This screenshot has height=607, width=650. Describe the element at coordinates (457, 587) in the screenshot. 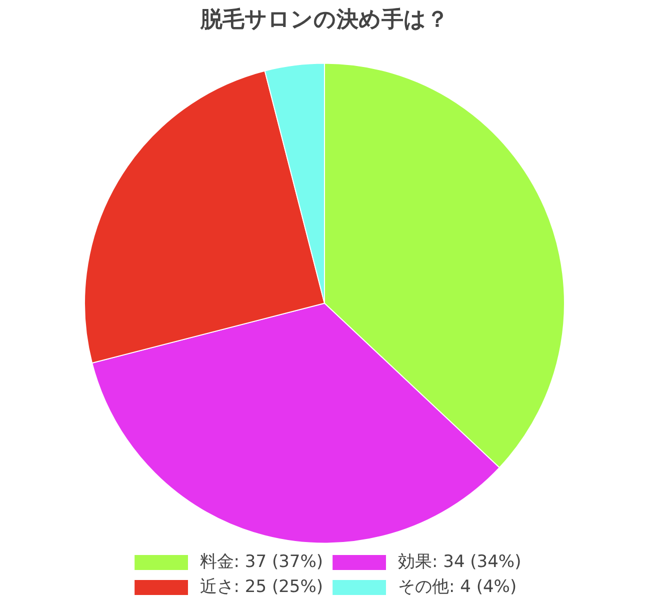

I see `legend-label: その他: 4 (4%)` at that location.